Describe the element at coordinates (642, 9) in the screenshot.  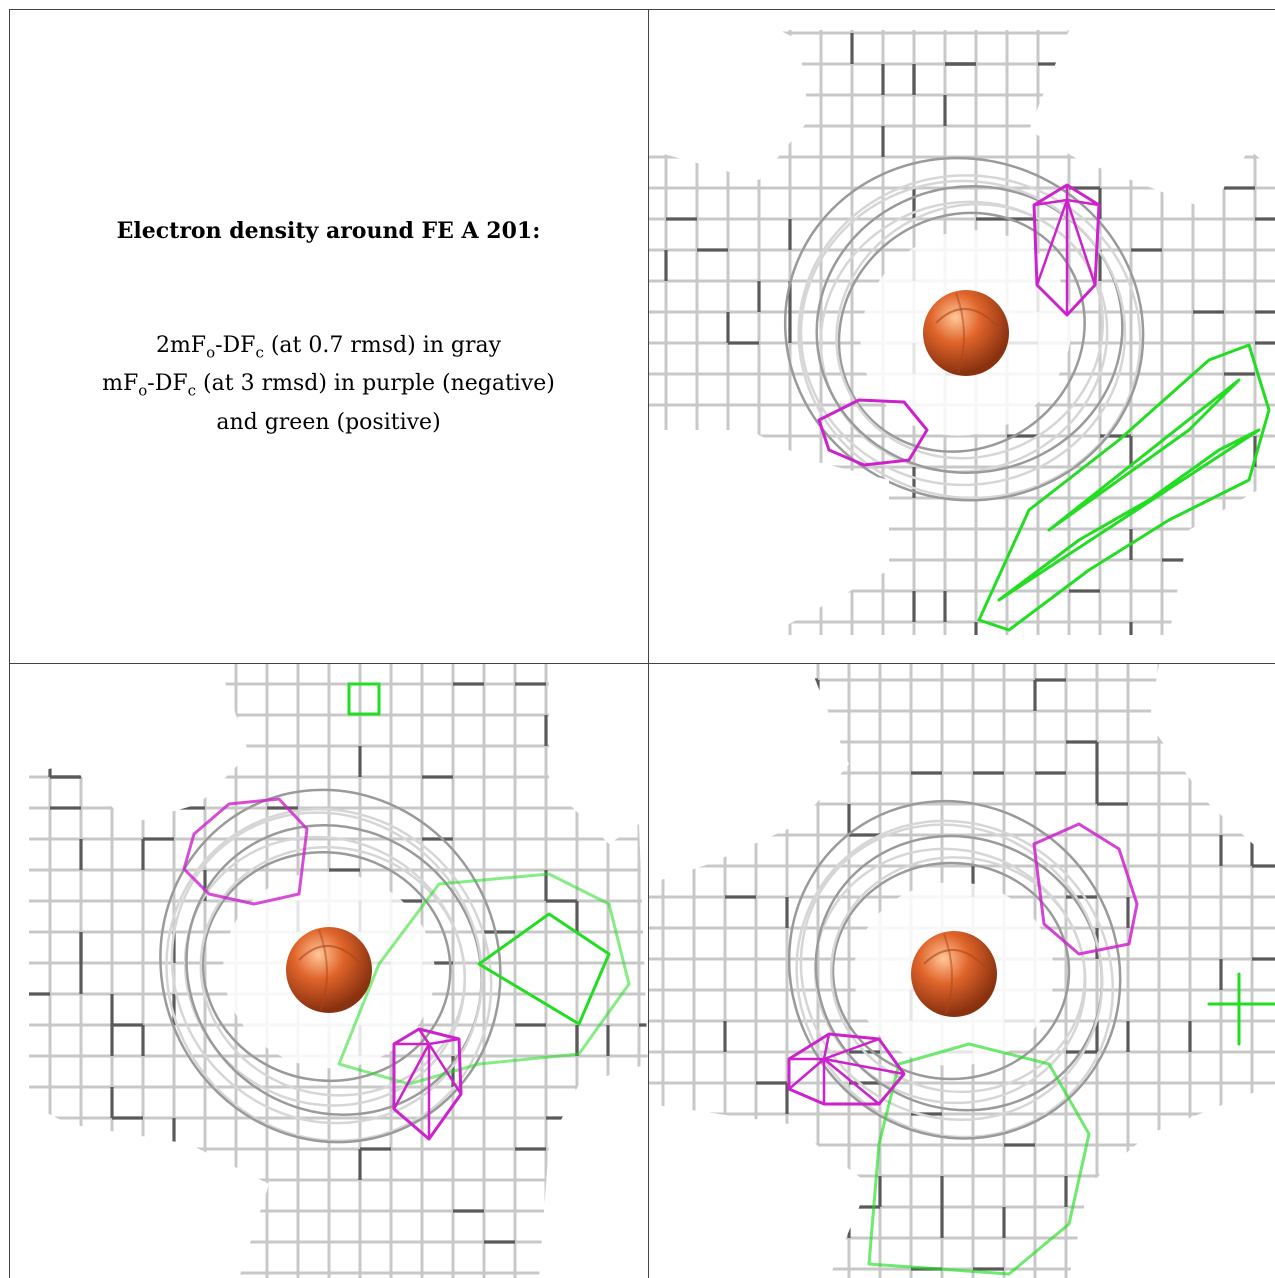
I see `table-border-top` at that location.